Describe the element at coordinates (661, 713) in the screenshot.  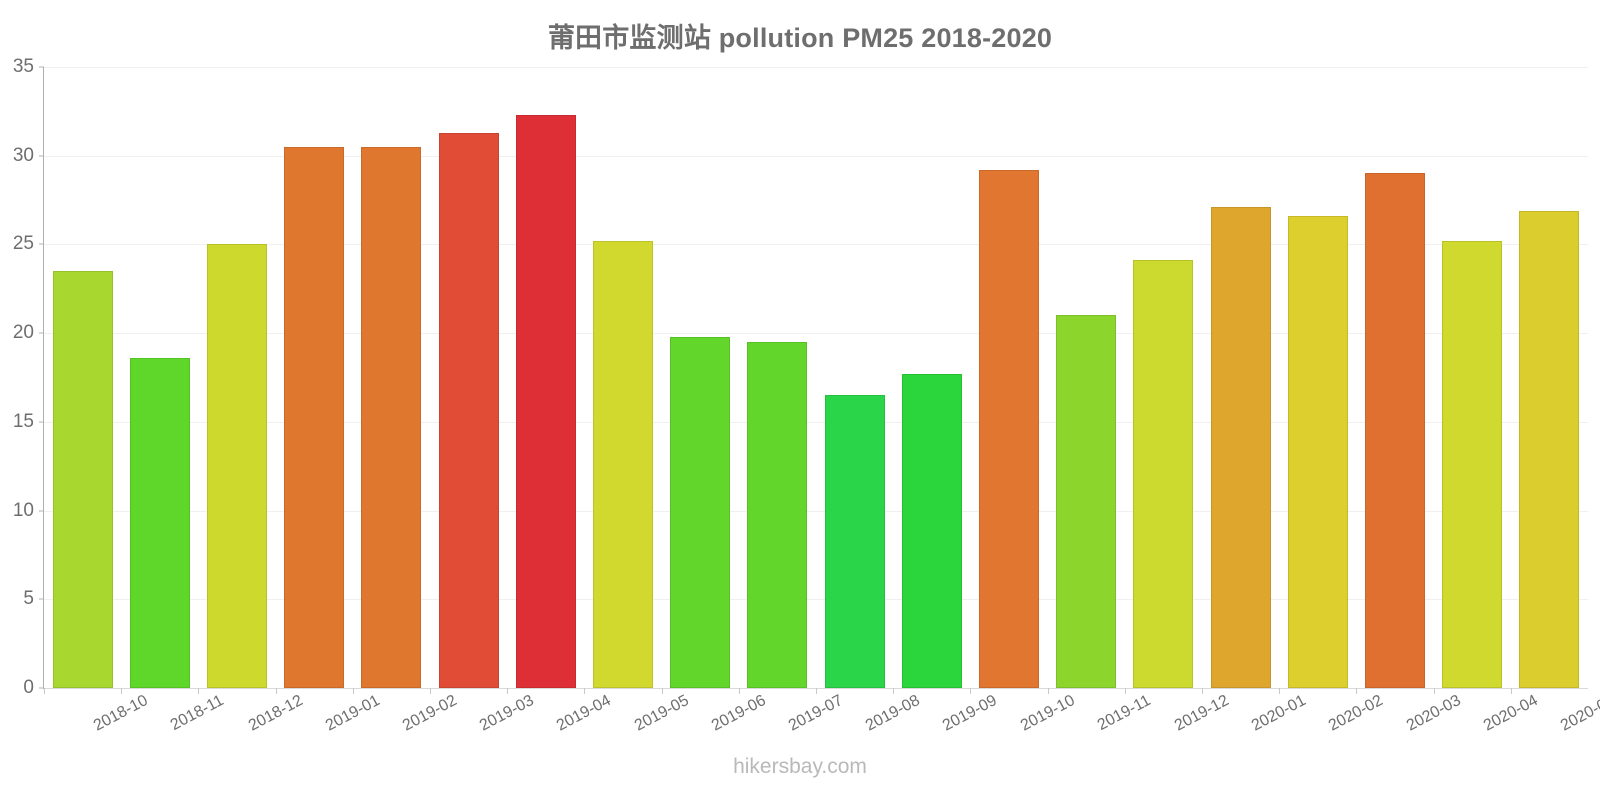
I see `x-axis-tick-label: 2019-05` at that location.